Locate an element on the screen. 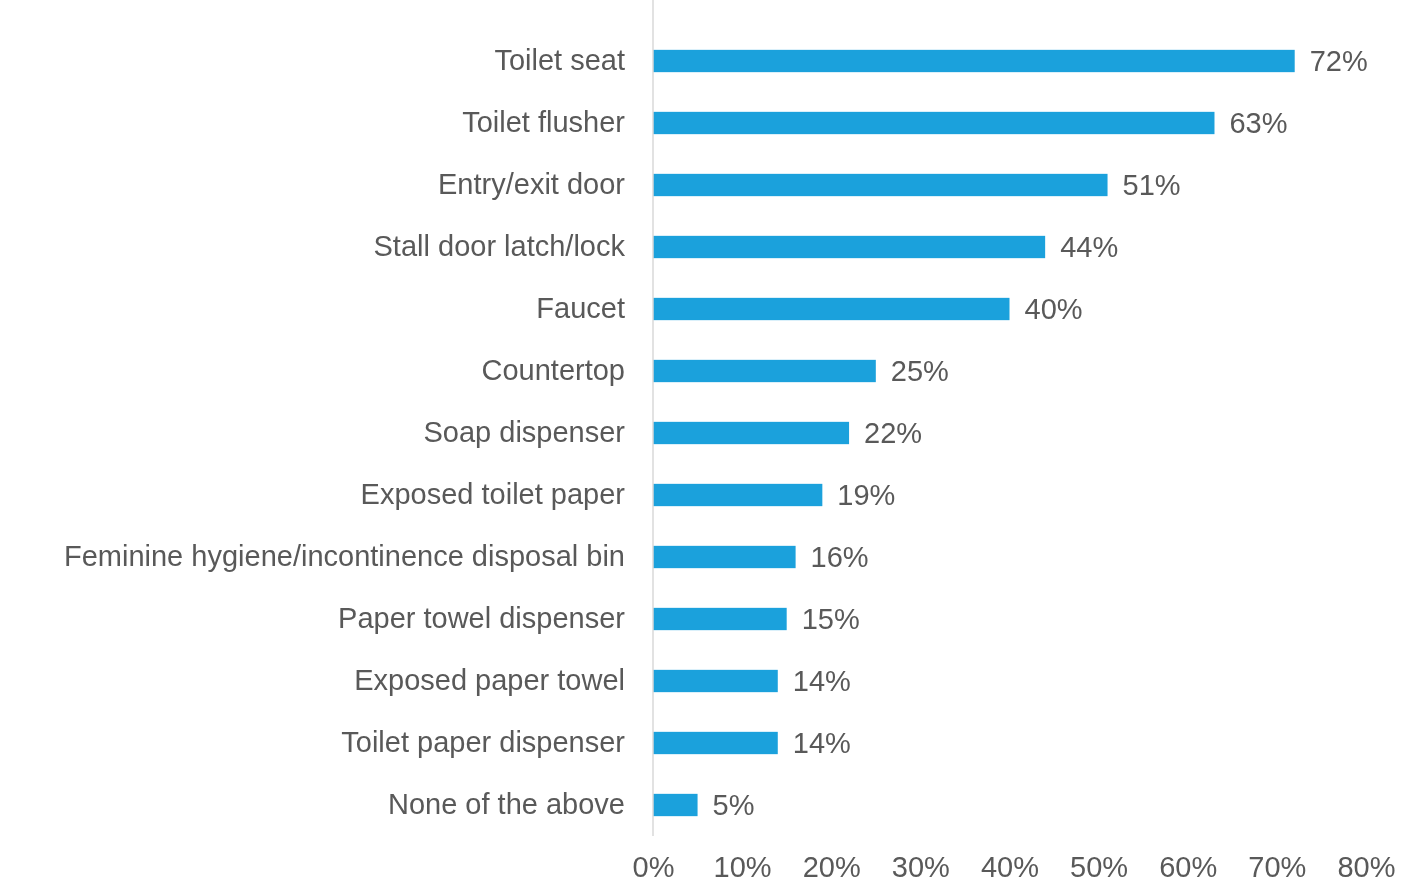 This screenshot has width=1401, height=889. y-tick-label: Exposed paper towel is located at coordinates (489, 680).